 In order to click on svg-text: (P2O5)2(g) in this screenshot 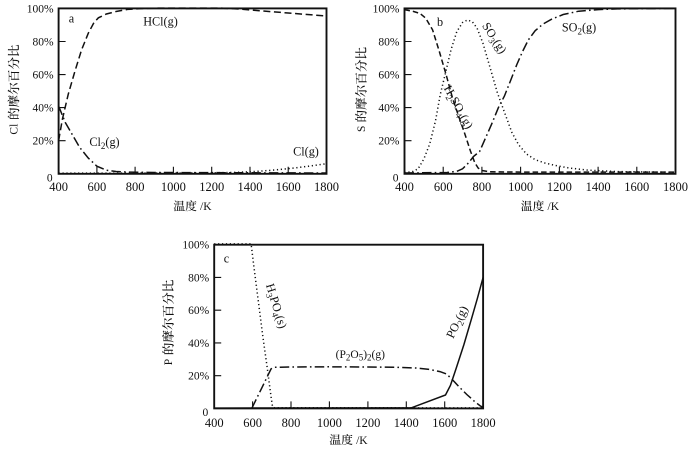, I will do `click(360, 356)`.